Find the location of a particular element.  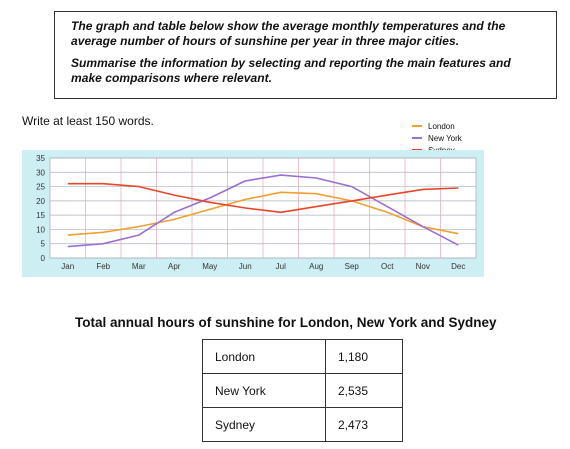

y-tick-label: 5 is located at coordinates (43, 244).